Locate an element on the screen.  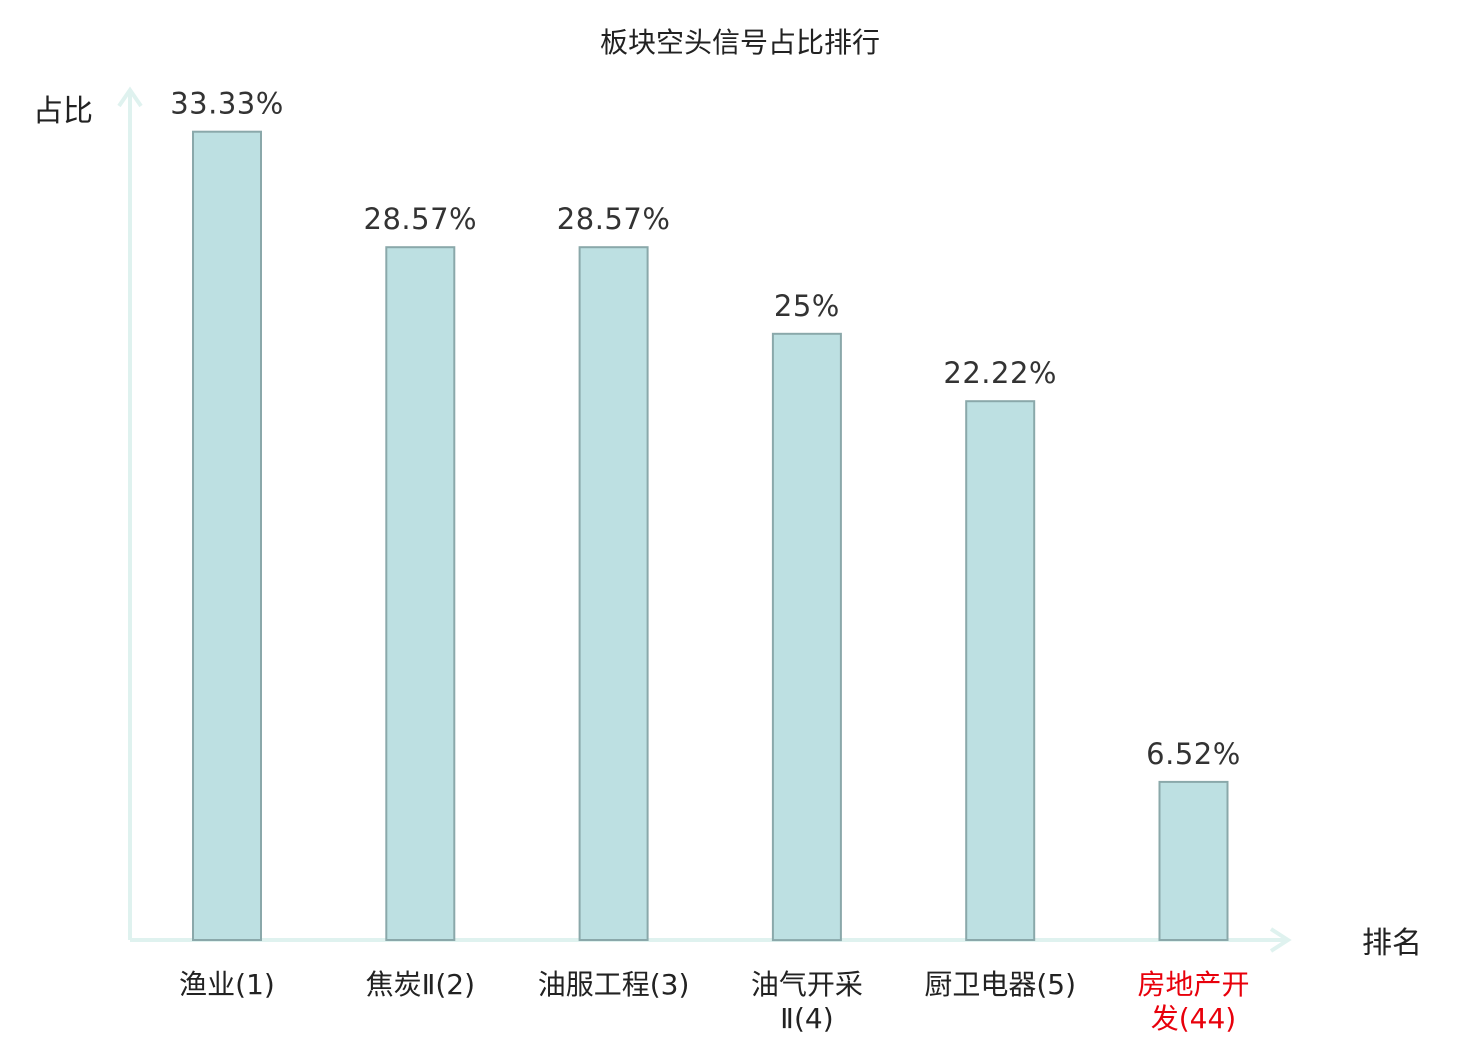
category-label-6-line-2: 发(44) is located at coordinates (1193, 1018).